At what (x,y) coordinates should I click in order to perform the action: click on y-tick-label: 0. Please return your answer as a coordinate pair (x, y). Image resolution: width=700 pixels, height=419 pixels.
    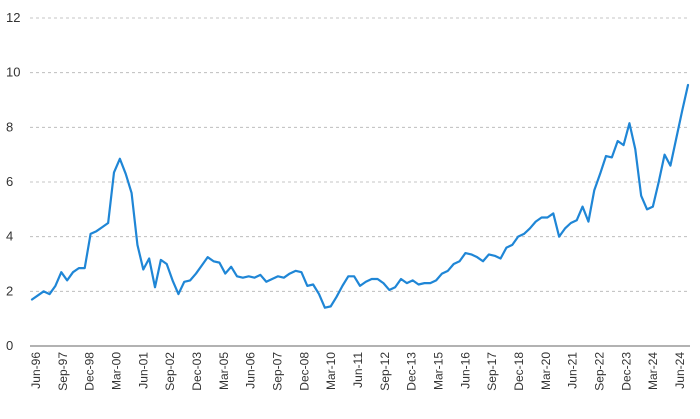
    Looking at the image, I should click on (9, 345).